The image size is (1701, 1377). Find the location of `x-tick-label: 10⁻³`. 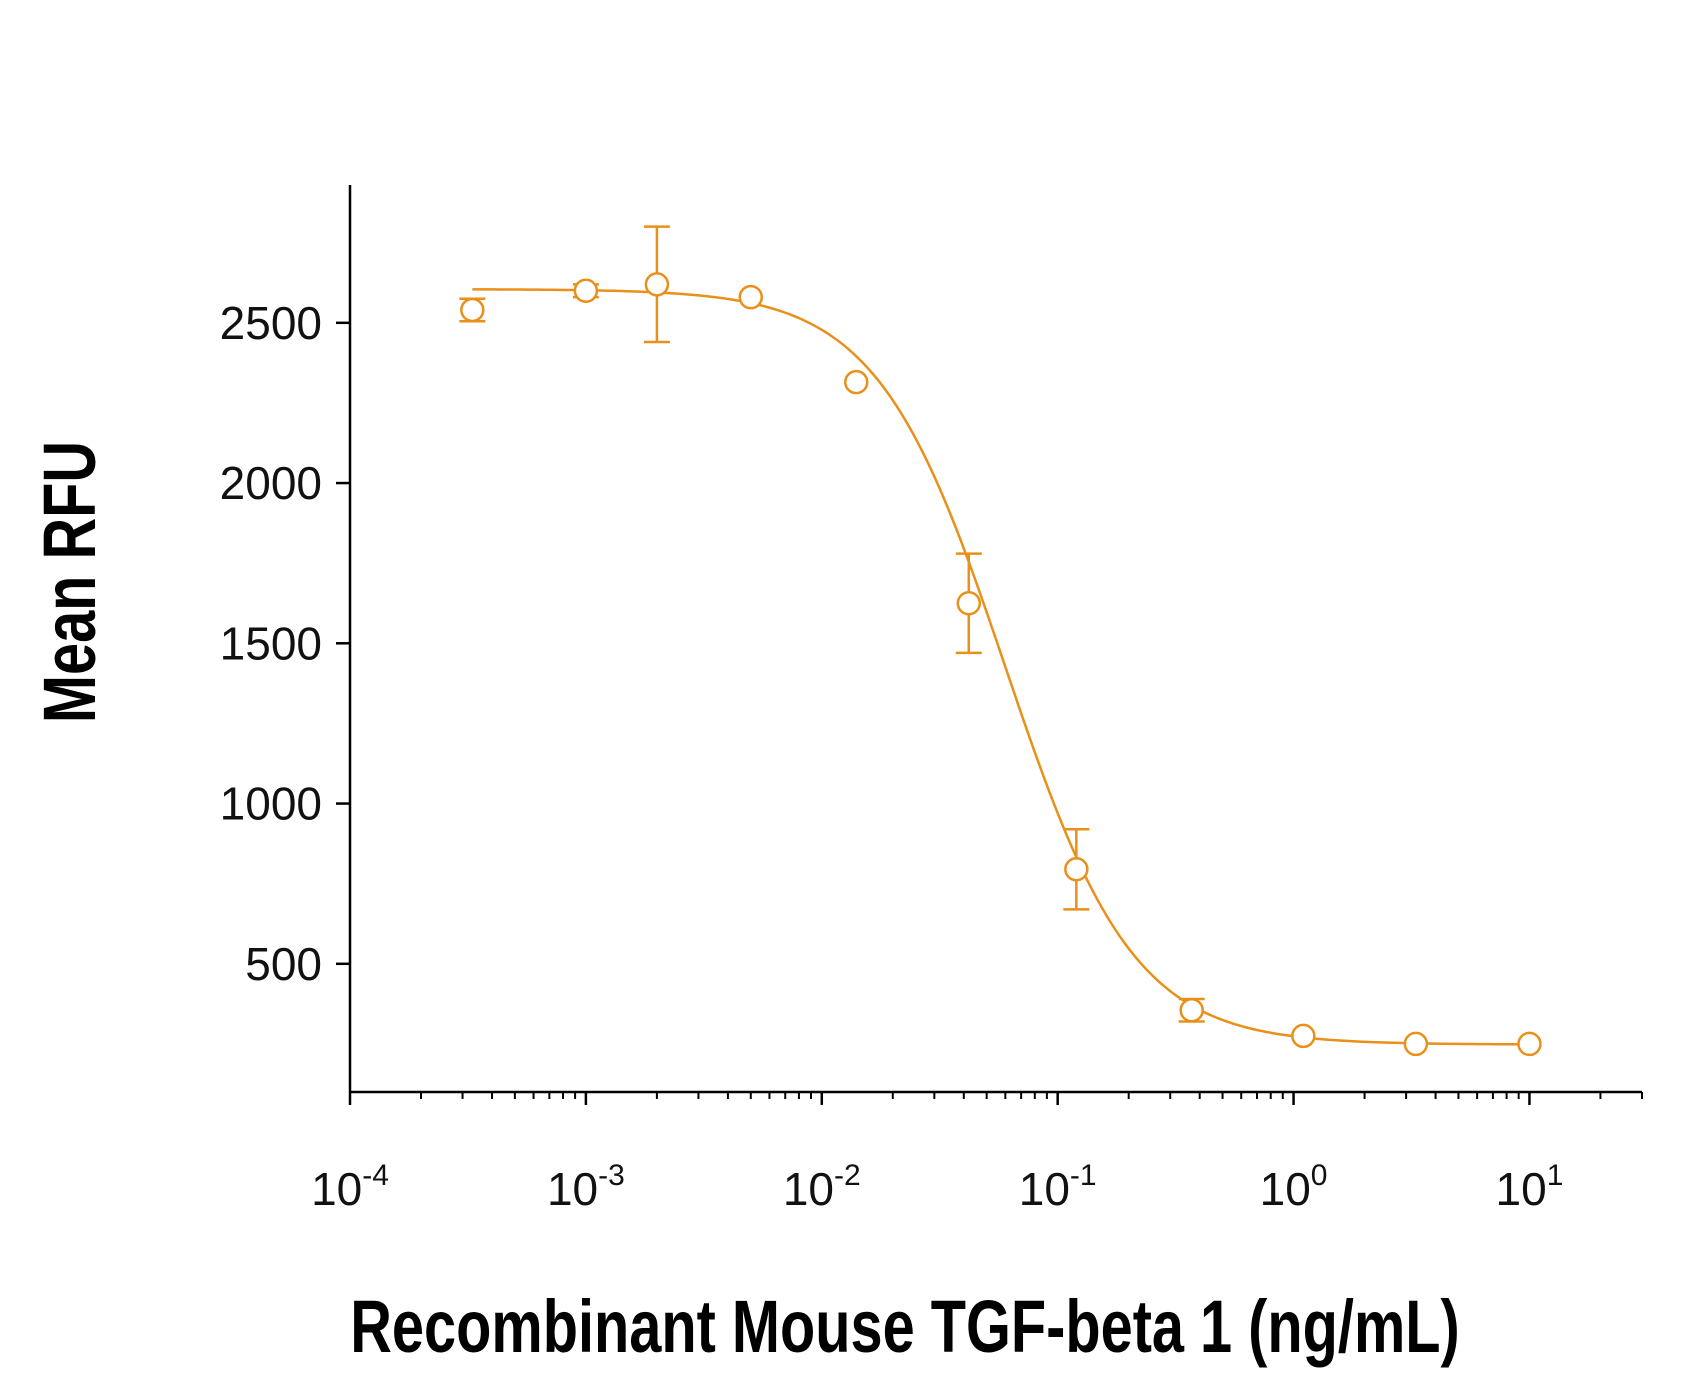

x-tick-label: 10⁻³ is located at coordinates (586, 1187).